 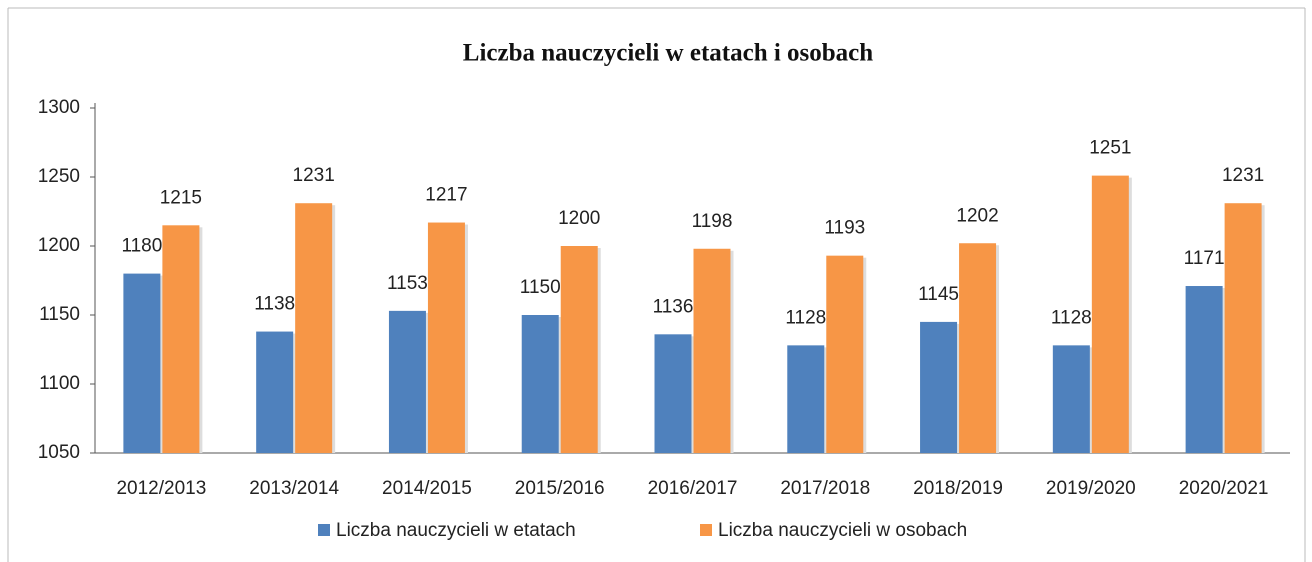 What do you see at coordinates (161, 488) in the screenshot?
I see `x-tick-label: 2012/2013` at bounding box center [161, 488].